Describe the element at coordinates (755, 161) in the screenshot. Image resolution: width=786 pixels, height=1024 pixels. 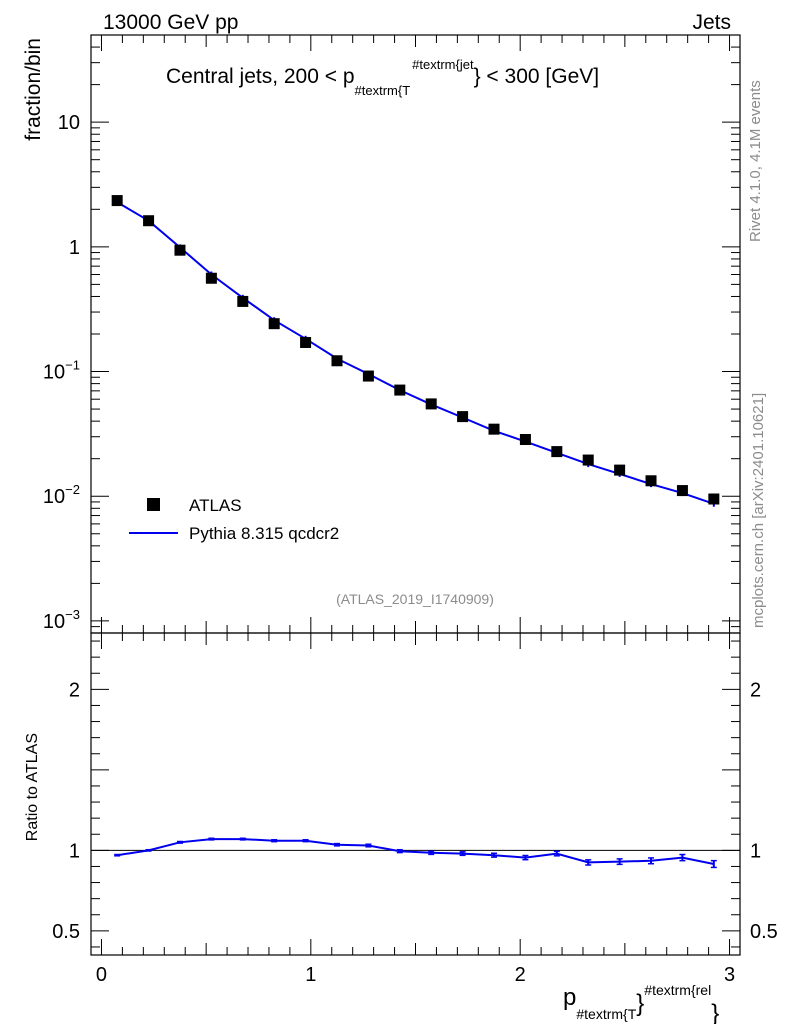
I see `rivet-version-label: Rivet 4.1.0, 4.1M events` at that location.